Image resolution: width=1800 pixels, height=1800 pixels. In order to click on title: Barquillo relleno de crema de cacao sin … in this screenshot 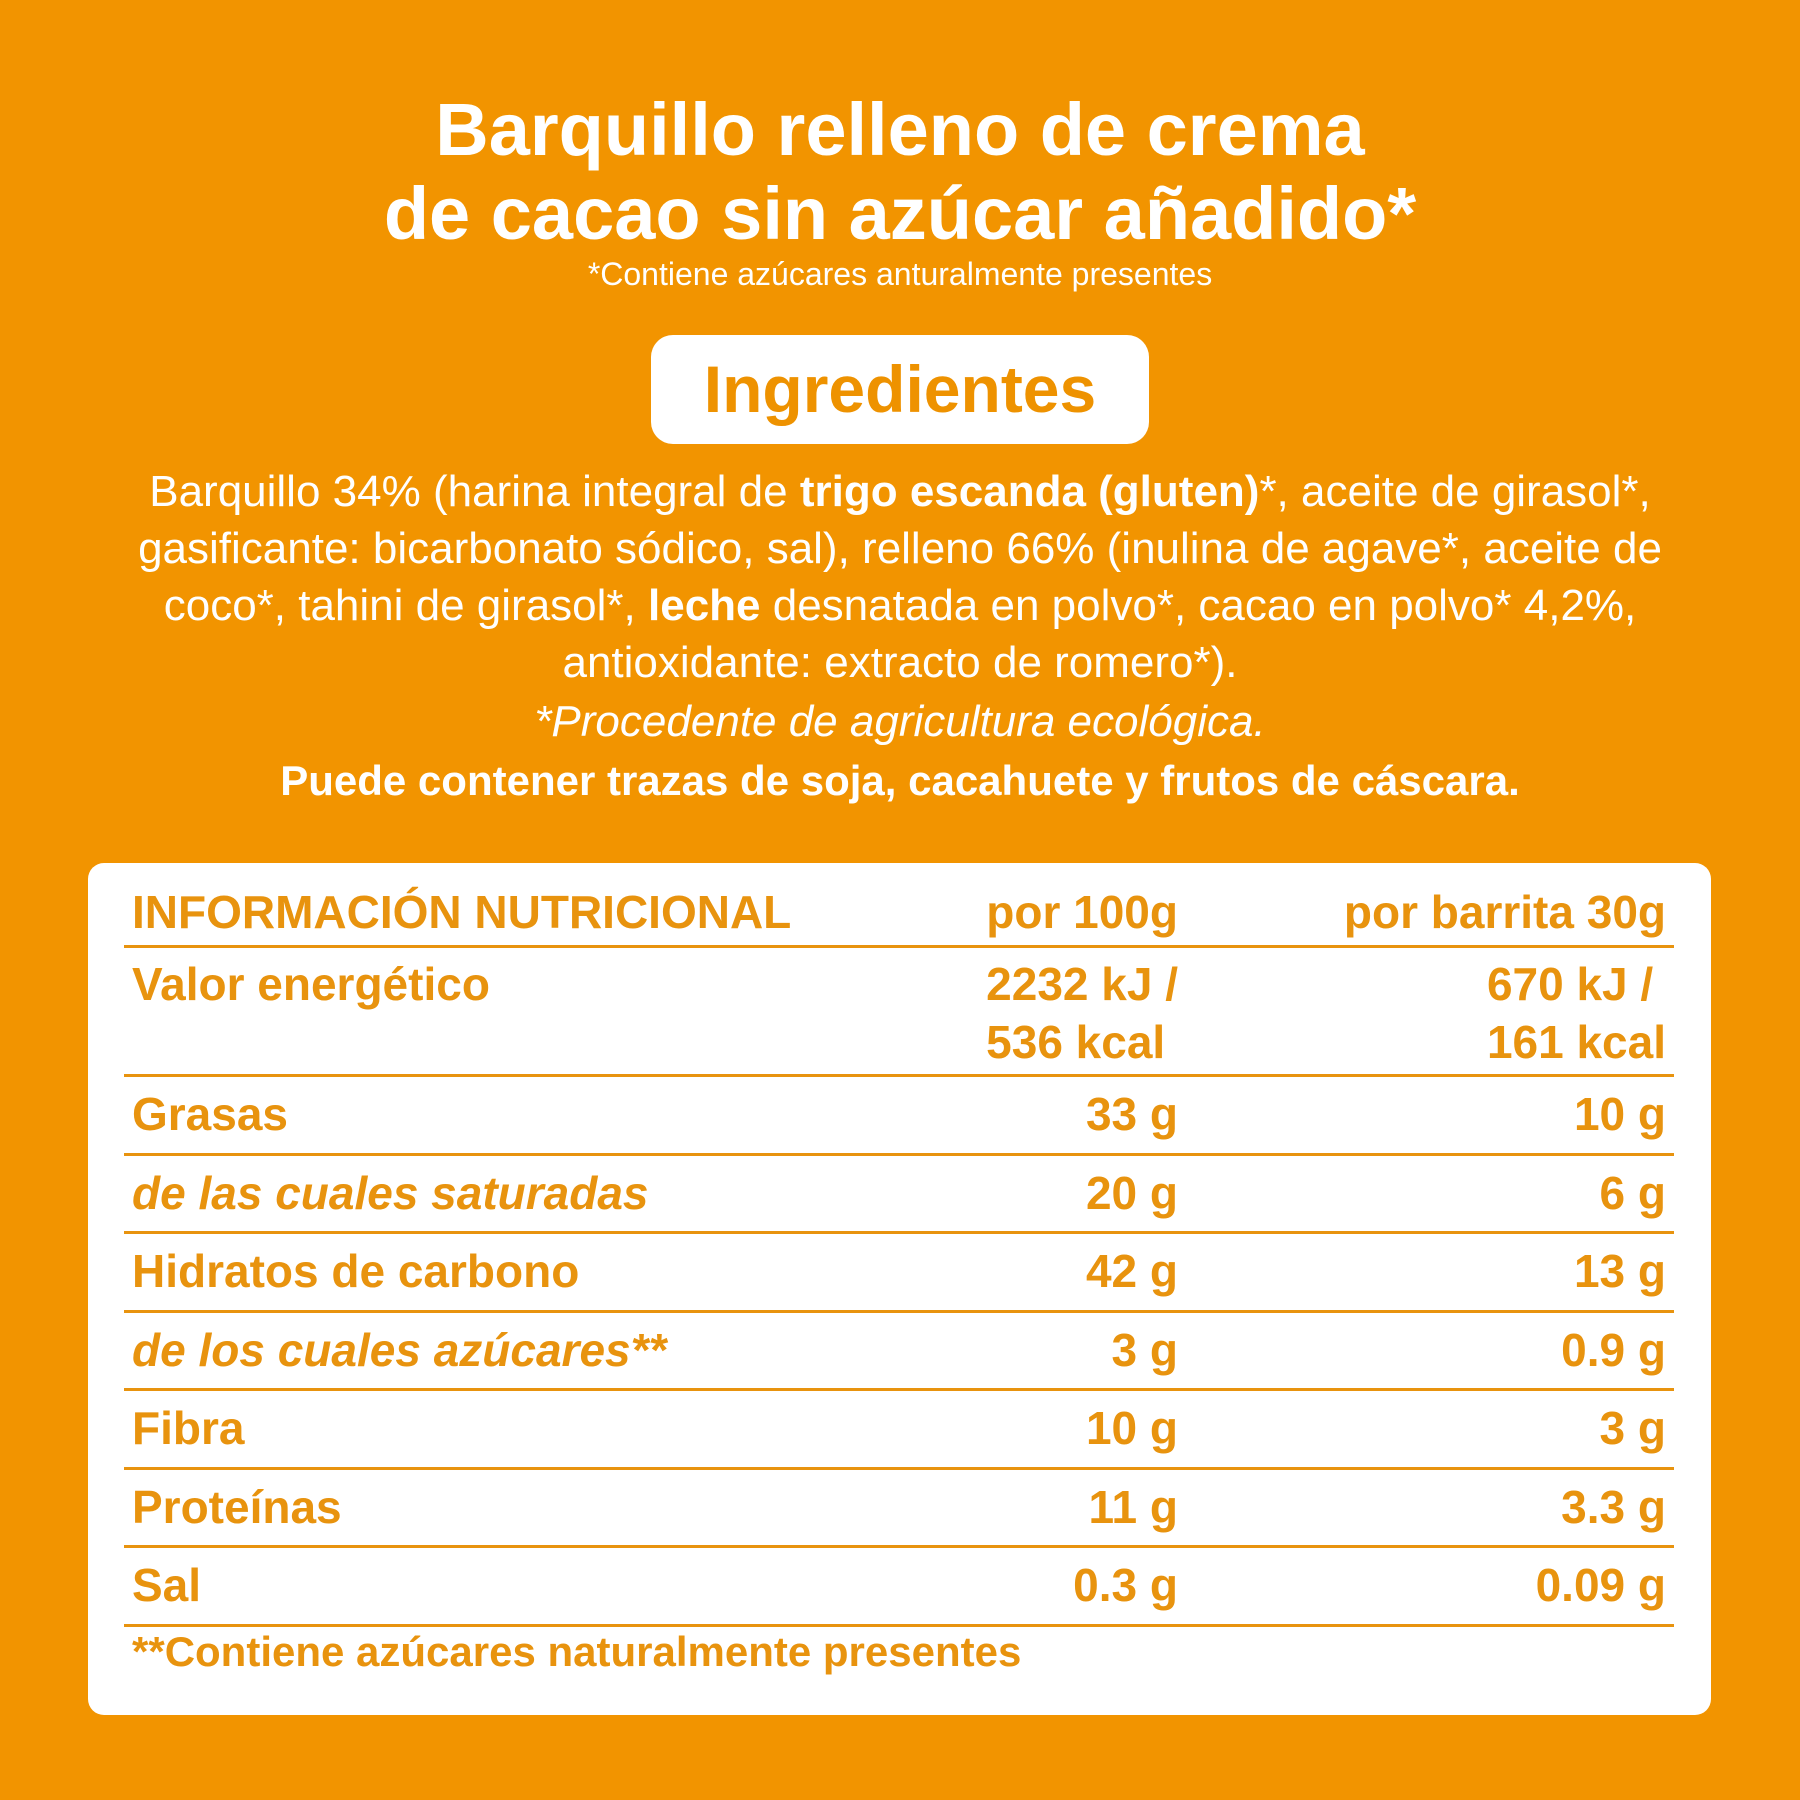, I will do `click(900, 172)`.